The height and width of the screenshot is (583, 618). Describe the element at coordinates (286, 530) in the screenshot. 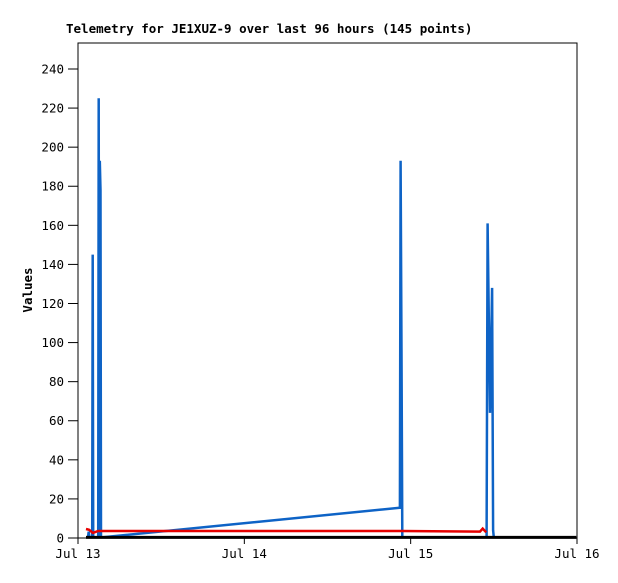

I see `series-channel-2-red` at that location.